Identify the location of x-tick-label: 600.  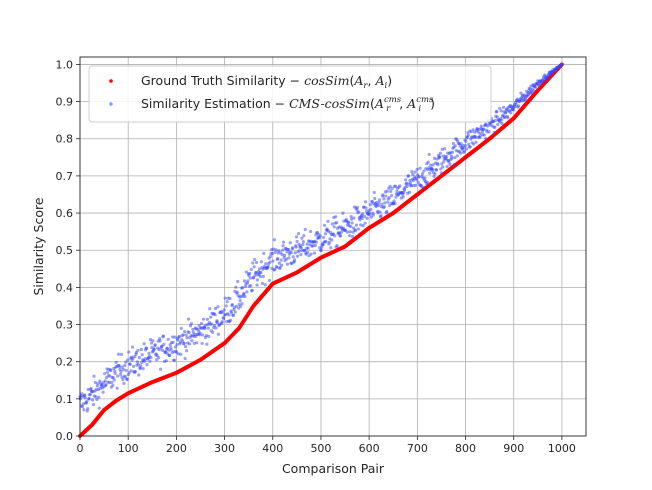
(369, 448).